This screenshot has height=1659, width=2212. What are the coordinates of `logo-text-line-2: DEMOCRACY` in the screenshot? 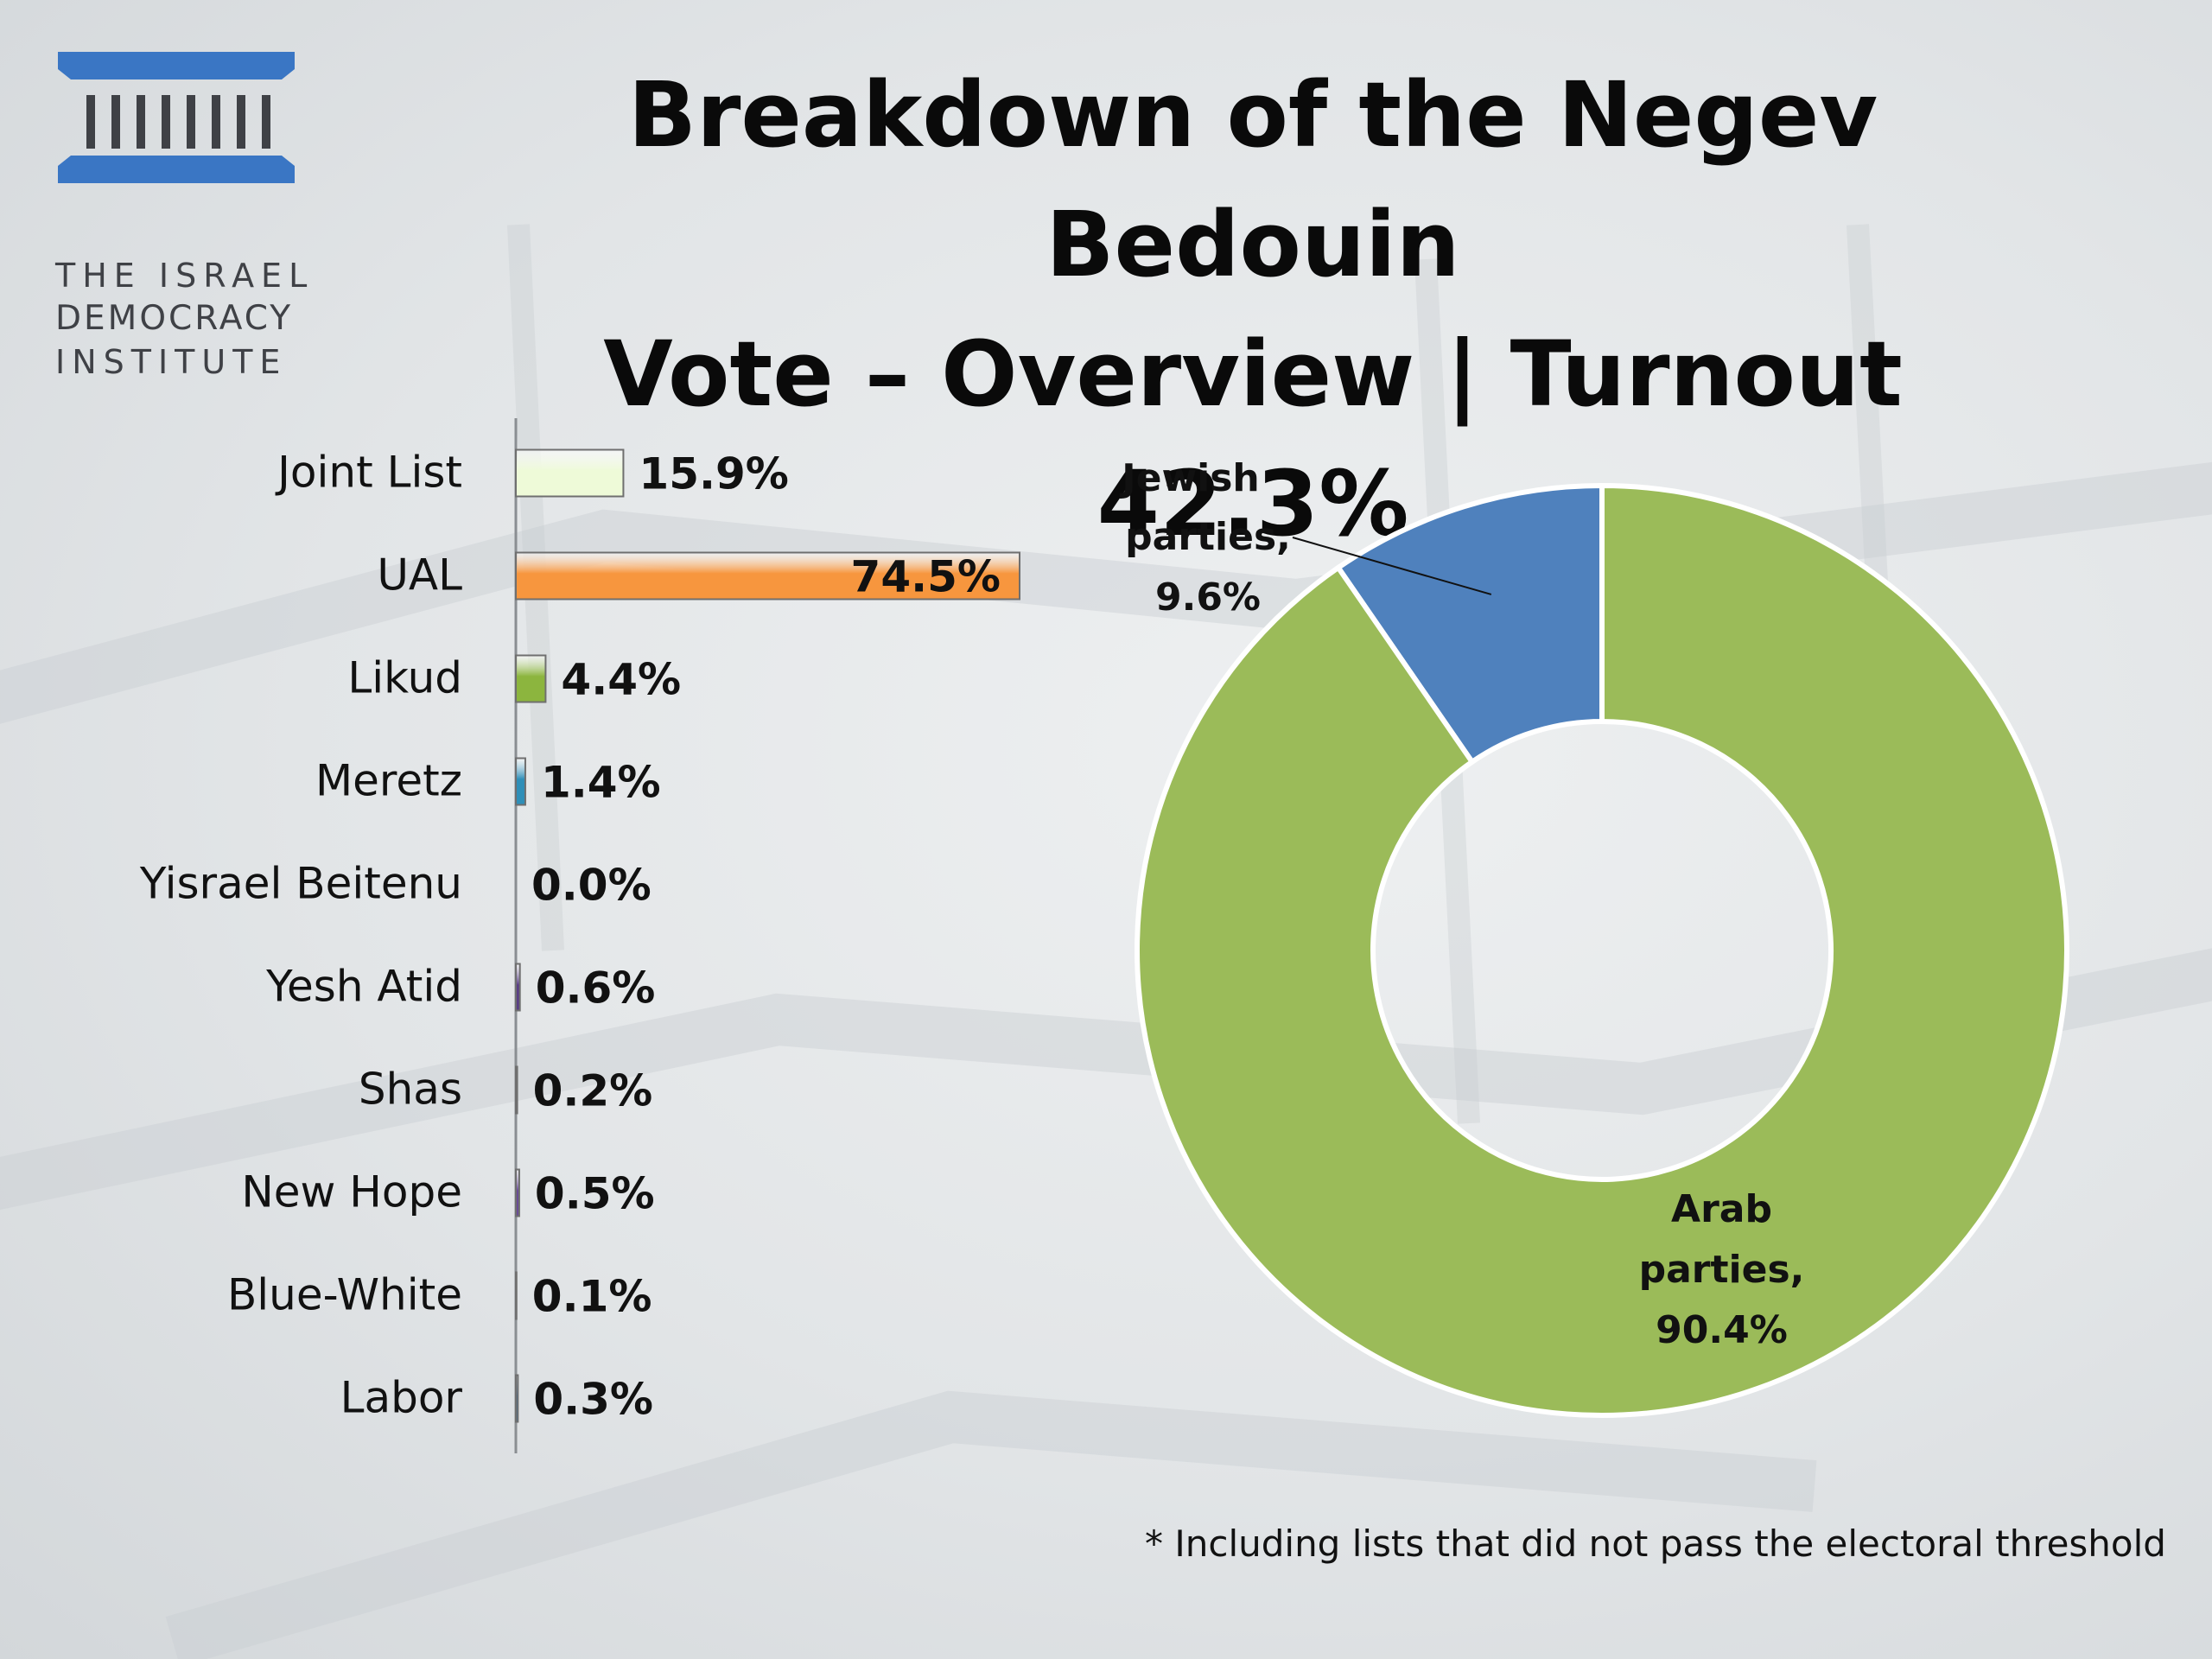 It's located at (174, 318).